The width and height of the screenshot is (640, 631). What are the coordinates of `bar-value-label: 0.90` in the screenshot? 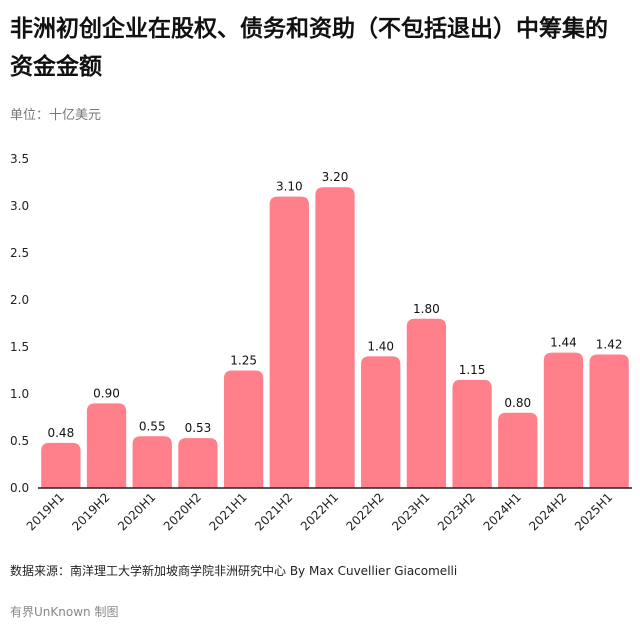 It's located at (106, 393).